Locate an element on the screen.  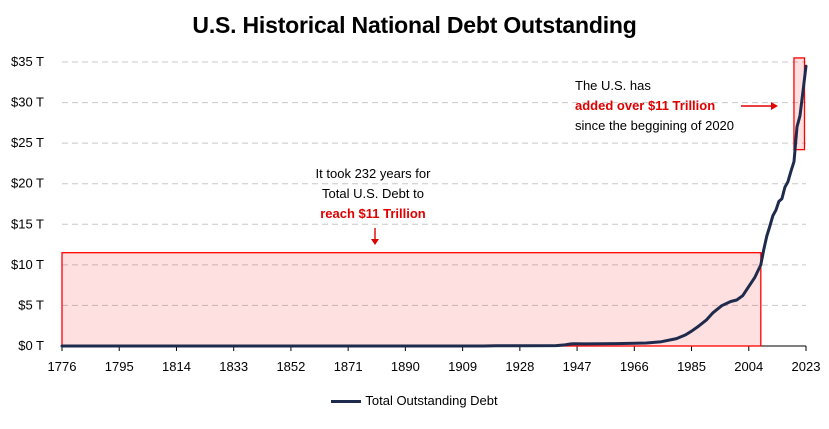
x-tick-label: 2004 is located at coordinates (748, 366).